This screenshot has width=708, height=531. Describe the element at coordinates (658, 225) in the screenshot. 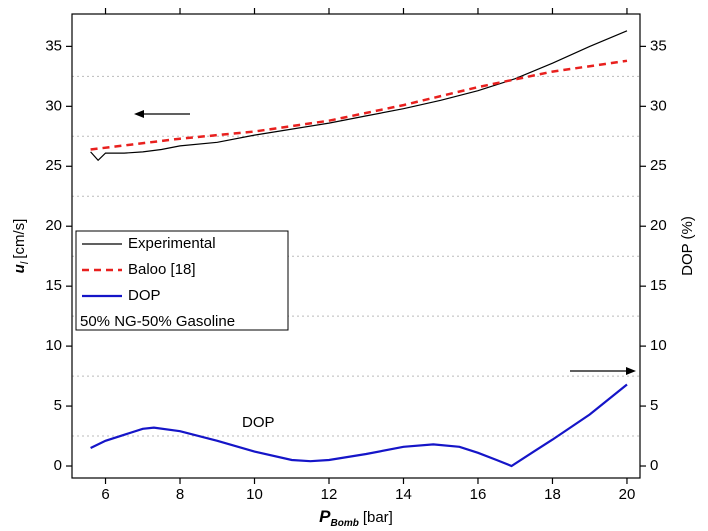

I see `y2-tick-label: 20` at that location.